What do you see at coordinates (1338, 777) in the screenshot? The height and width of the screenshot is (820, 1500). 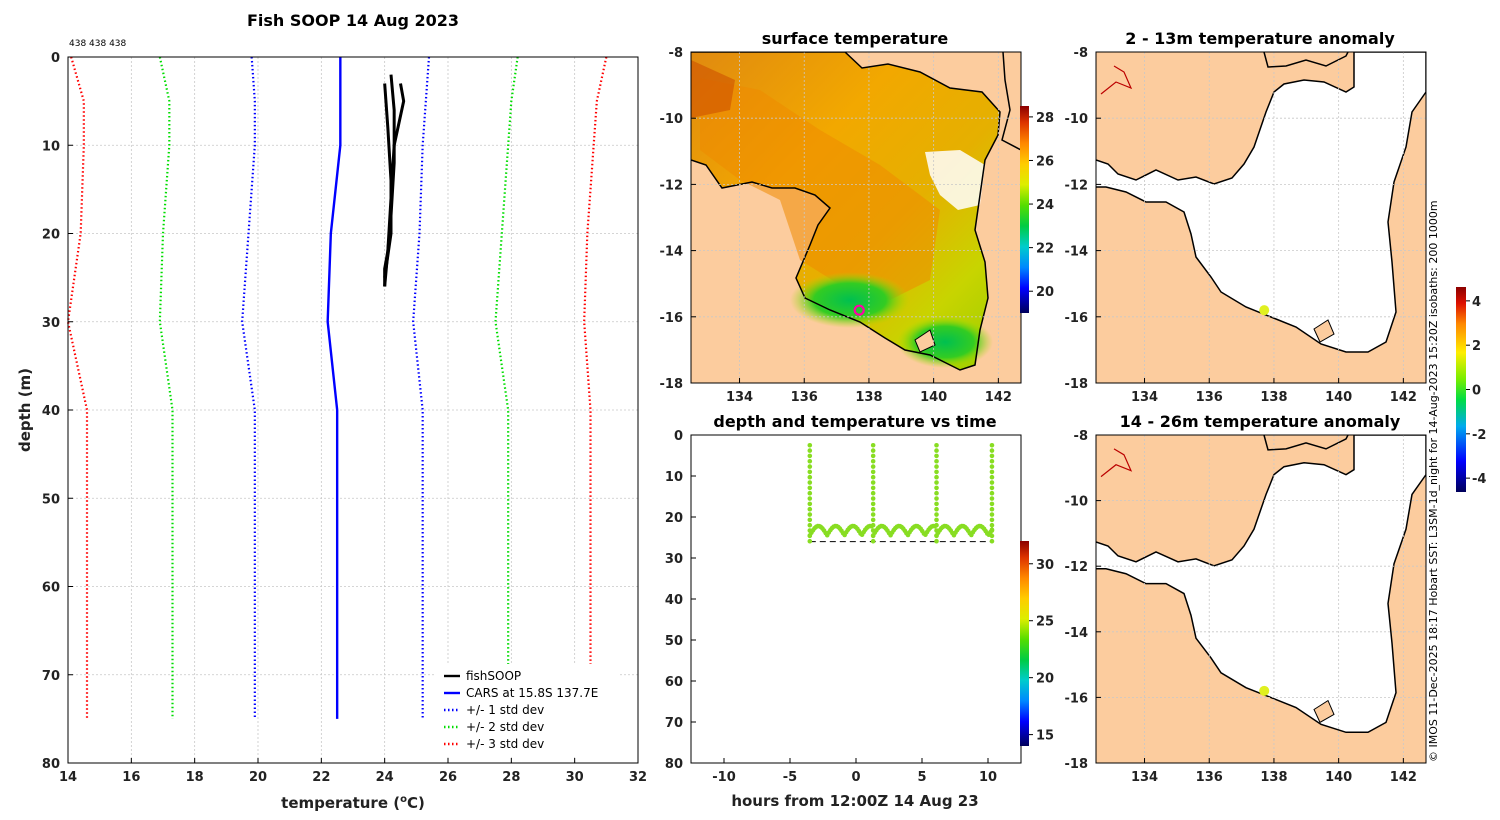 I see `anom2-x-tick-label: 140` at bounding box center [1338, 777].